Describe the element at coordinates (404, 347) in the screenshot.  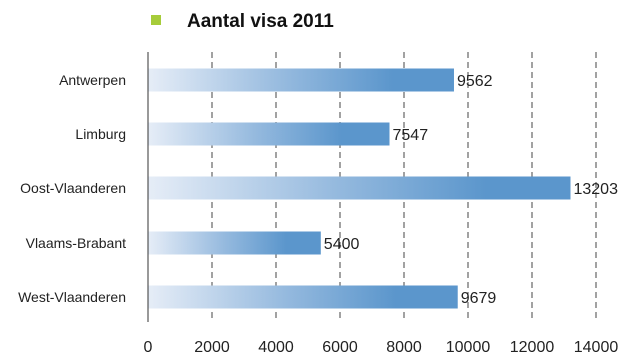
I see `x-tick-label: 8000` at that location.